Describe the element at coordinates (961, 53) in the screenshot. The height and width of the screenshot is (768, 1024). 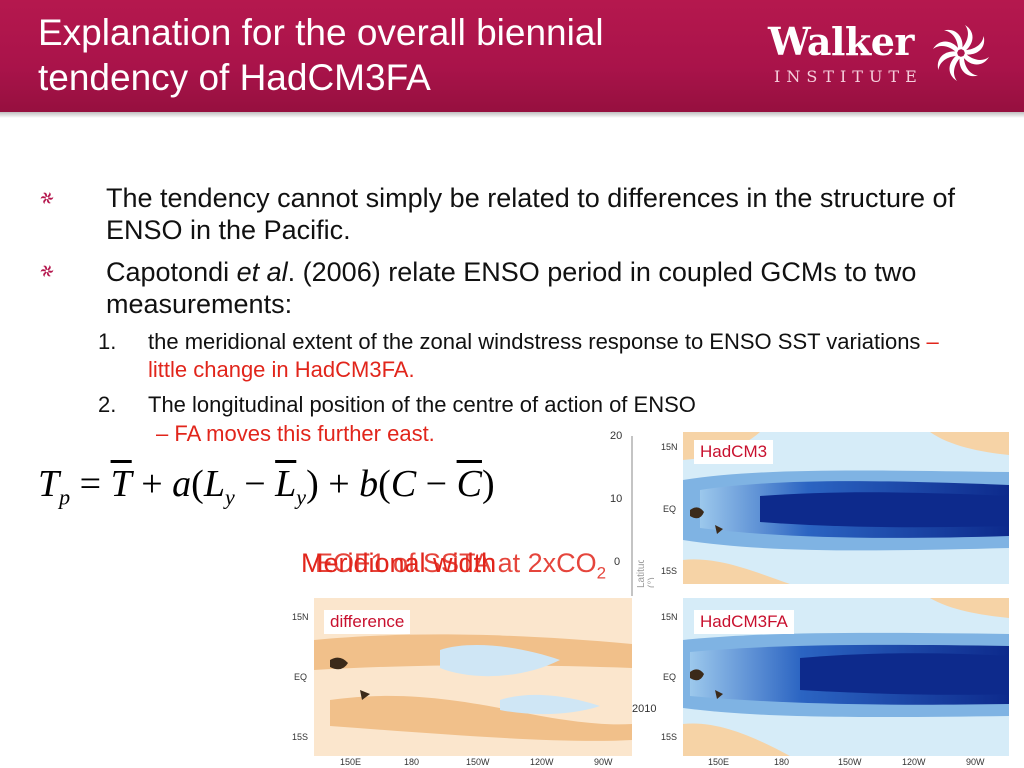
I see `pinwheel-logo-icon` at that location.